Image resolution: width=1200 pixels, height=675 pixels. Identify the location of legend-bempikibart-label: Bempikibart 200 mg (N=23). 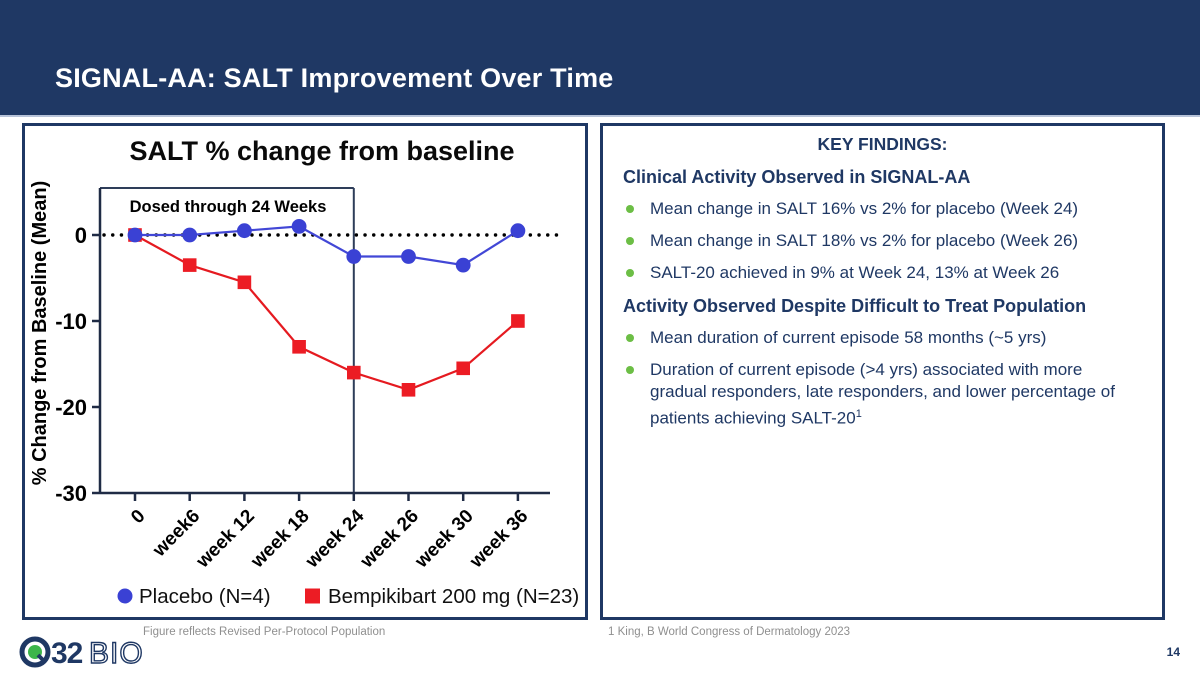
(453, 596).